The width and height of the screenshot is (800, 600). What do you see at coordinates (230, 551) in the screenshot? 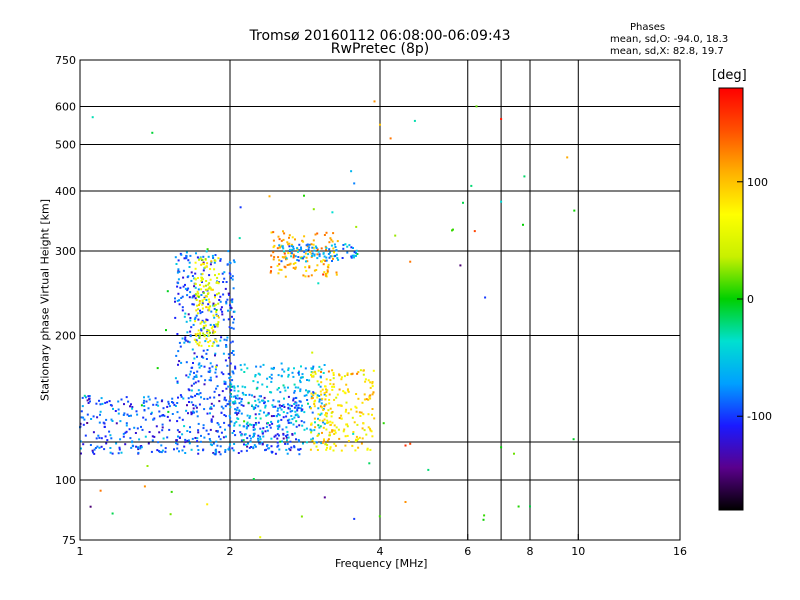
I see `x-tick-label: 2` at bounding box center [230, 551].